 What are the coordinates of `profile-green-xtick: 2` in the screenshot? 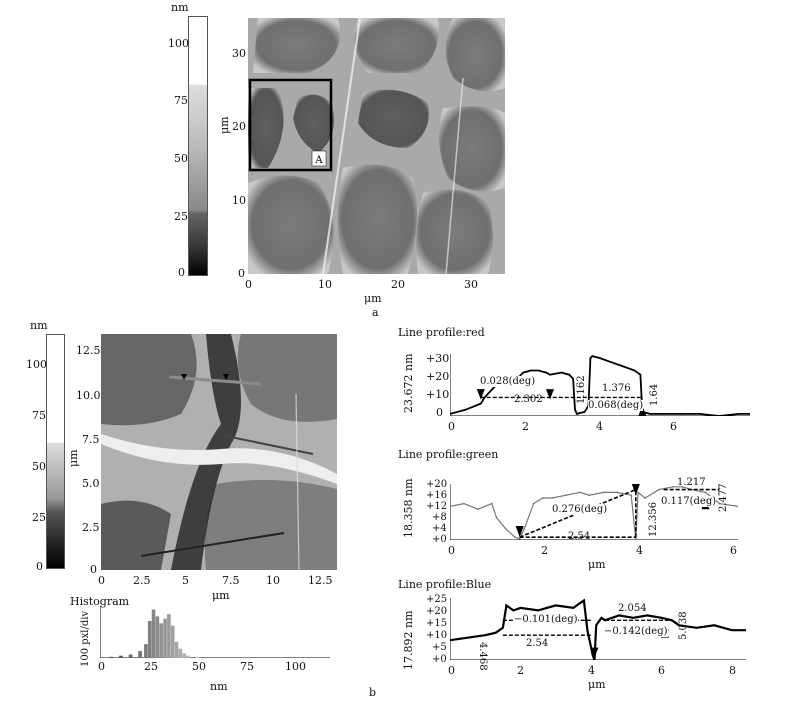 It's located at (544, 550).